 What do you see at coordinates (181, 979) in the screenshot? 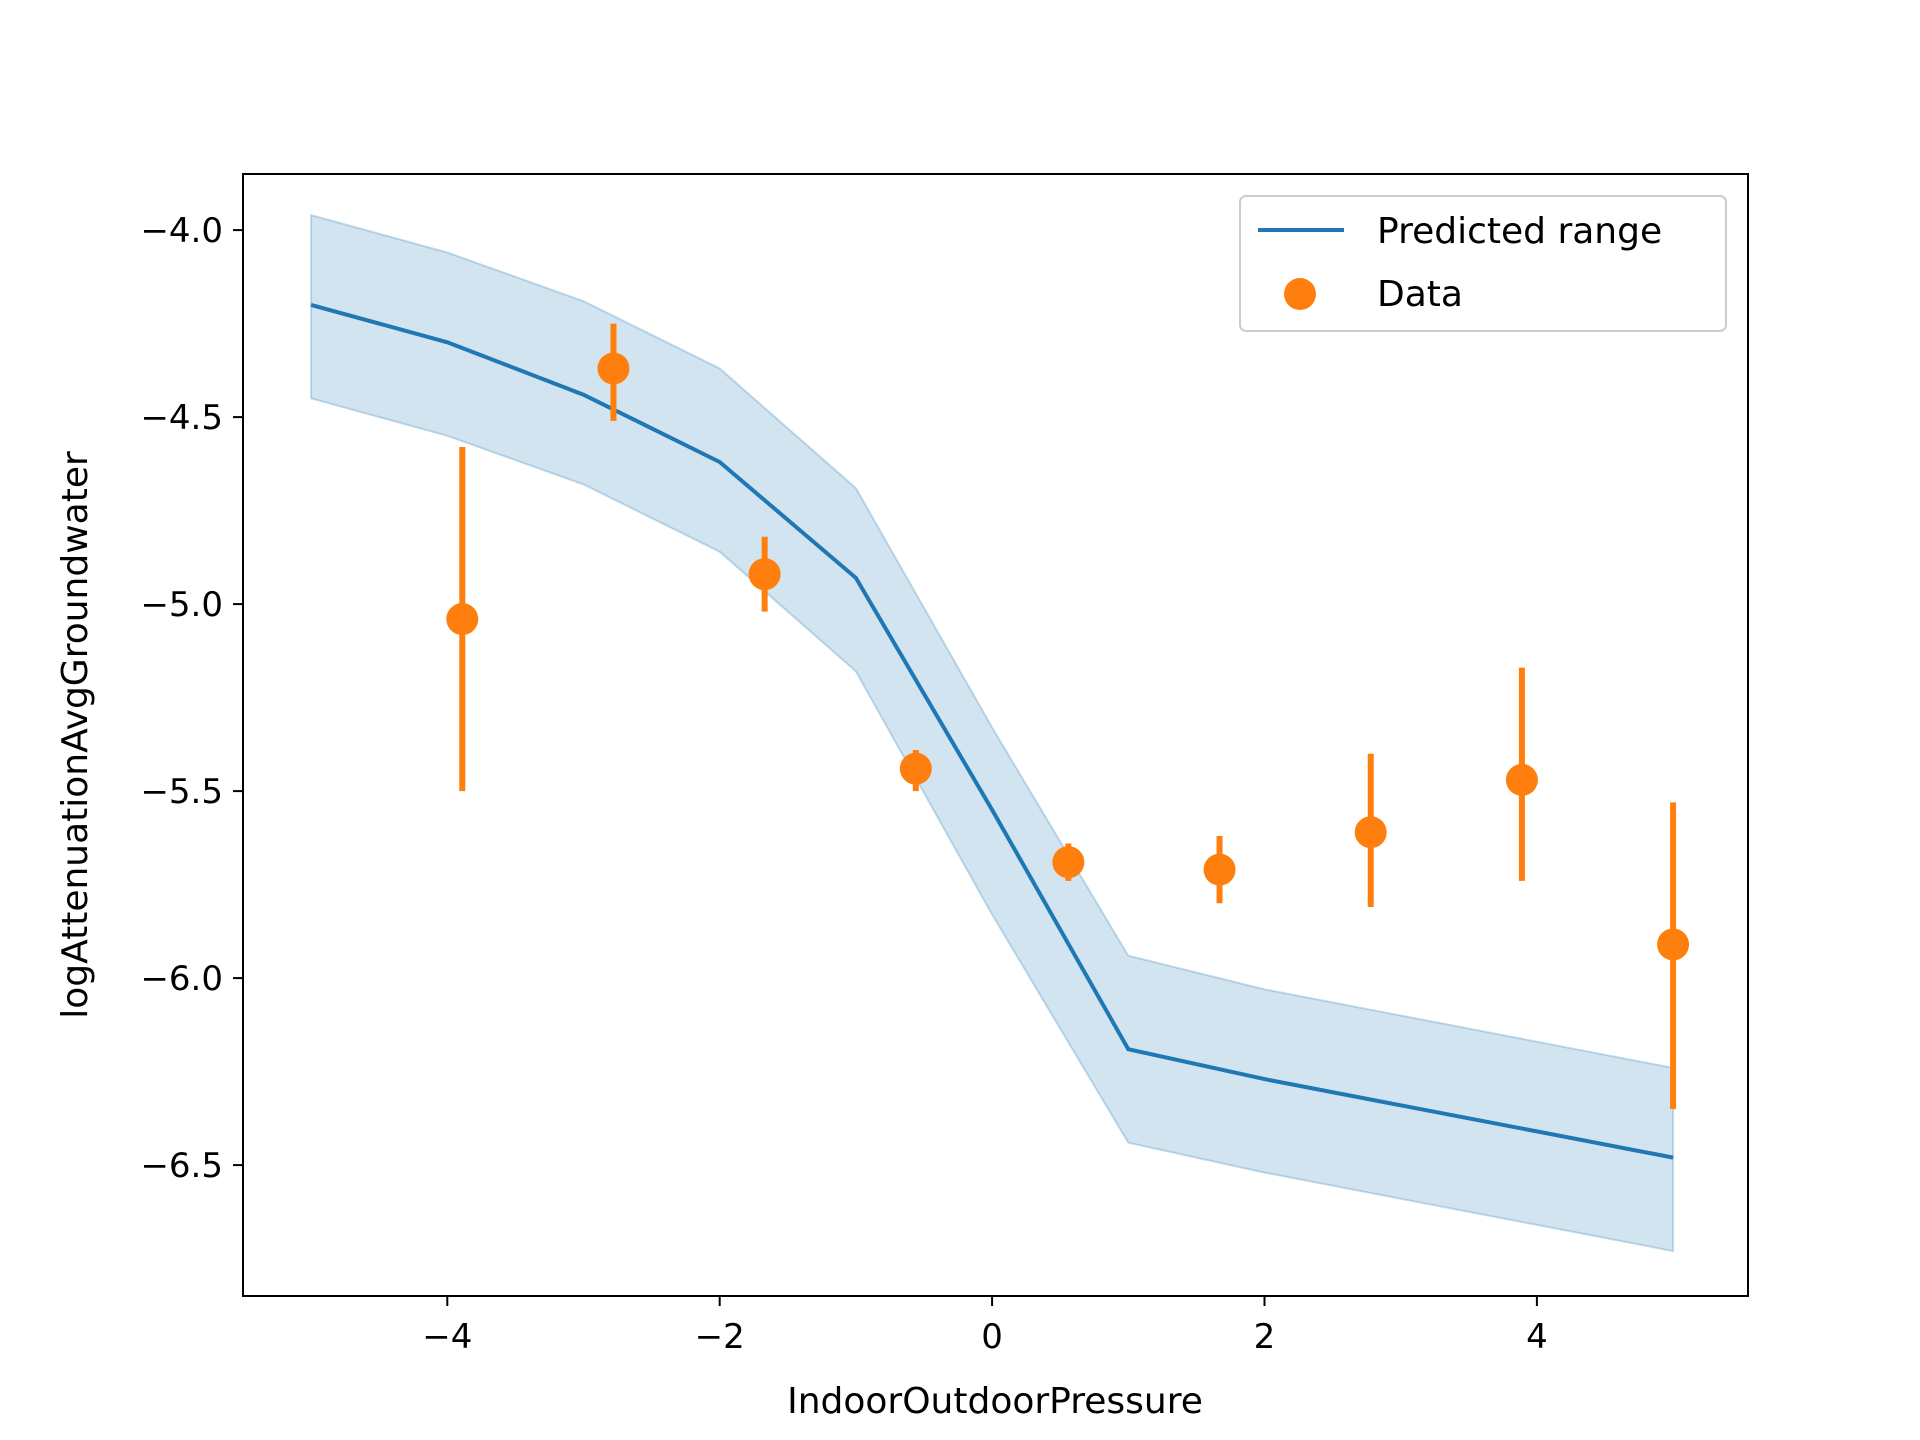
I see `y-tick-label: −6.0` at bounding box center [181, 979].